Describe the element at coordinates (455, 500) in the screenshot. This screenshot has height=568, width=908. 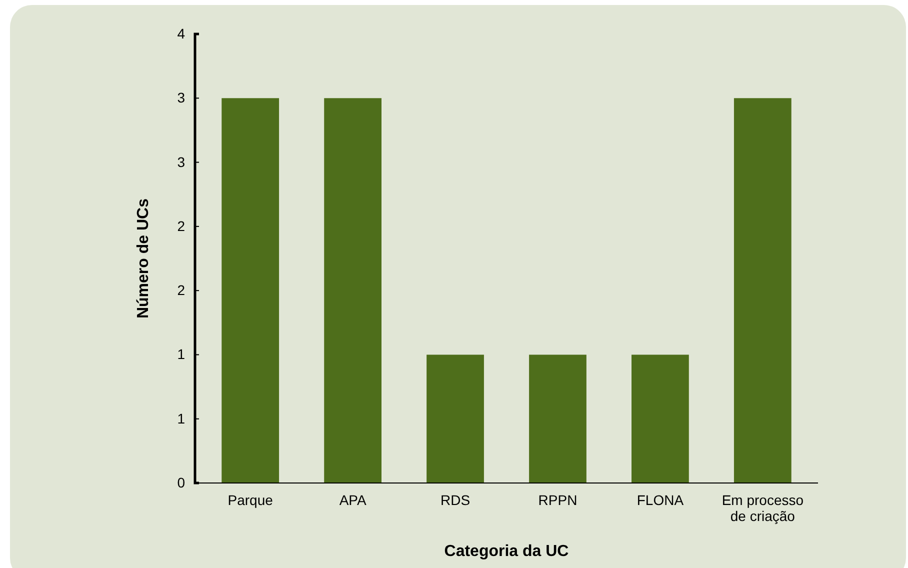
I see `x-tick-label: RDS` at that location.